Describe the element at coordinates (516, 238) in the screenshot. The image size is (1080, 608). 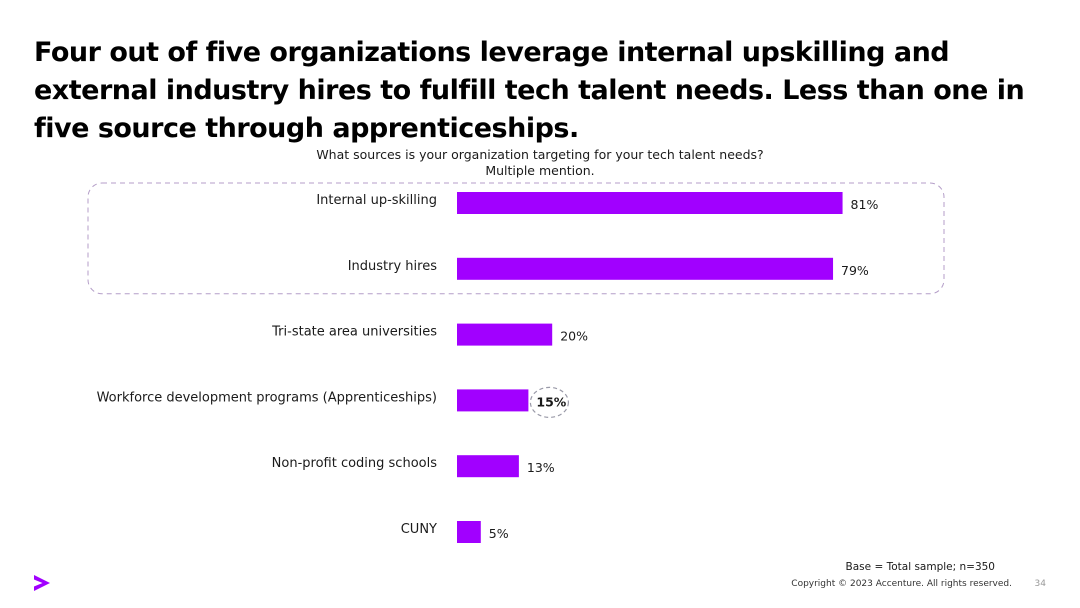
I see `highlight-group-outline` at that location.